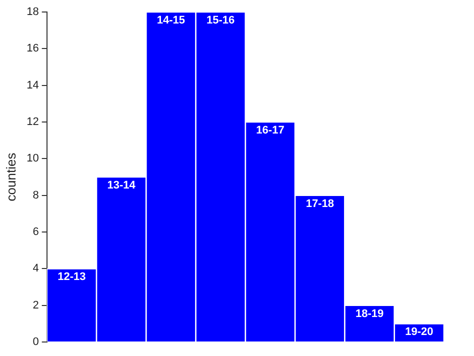  Describe the element at coordinates (35, 195) in the screenshot. I see `y-tick-label: 8` at that location.